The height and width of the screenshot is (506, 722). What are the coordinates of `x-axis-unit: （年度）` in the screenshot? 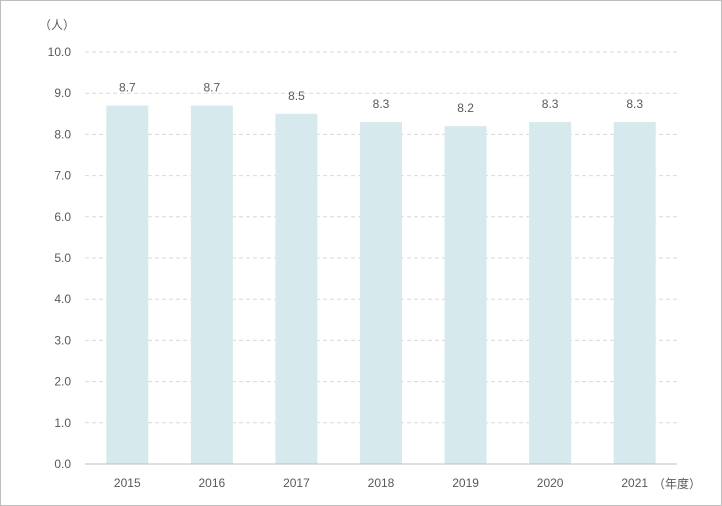 It's located at (677, 484).